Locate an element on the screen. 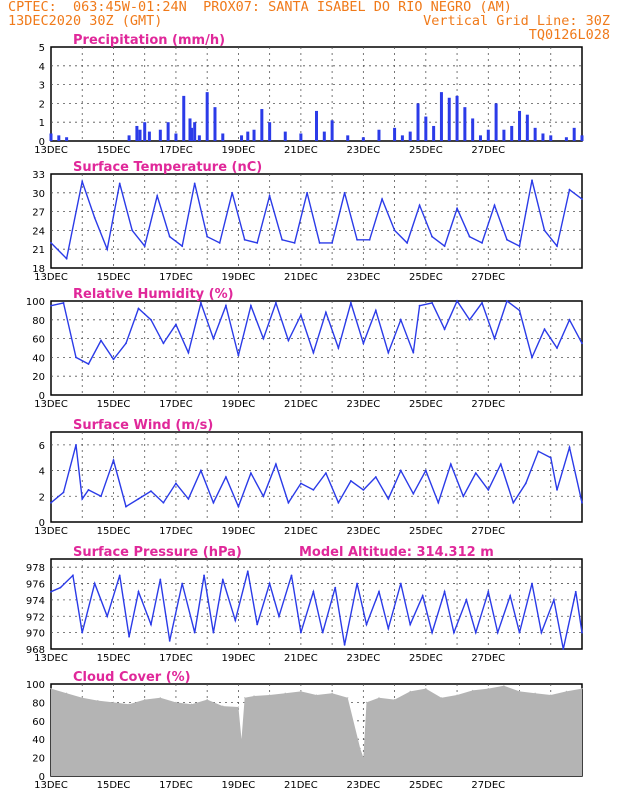 This screenshot has width=618, height=800. header-date: 13DEC2020 30Z (GMT) is located at coordinates (85, 21).